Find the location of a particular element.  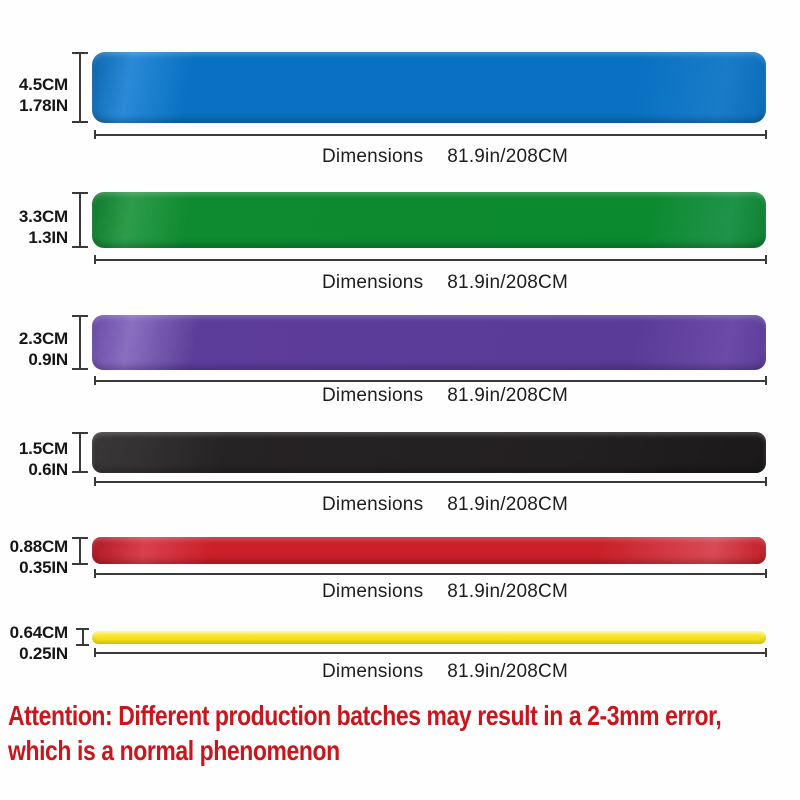

band-purple is located at coordinates (429, 342).